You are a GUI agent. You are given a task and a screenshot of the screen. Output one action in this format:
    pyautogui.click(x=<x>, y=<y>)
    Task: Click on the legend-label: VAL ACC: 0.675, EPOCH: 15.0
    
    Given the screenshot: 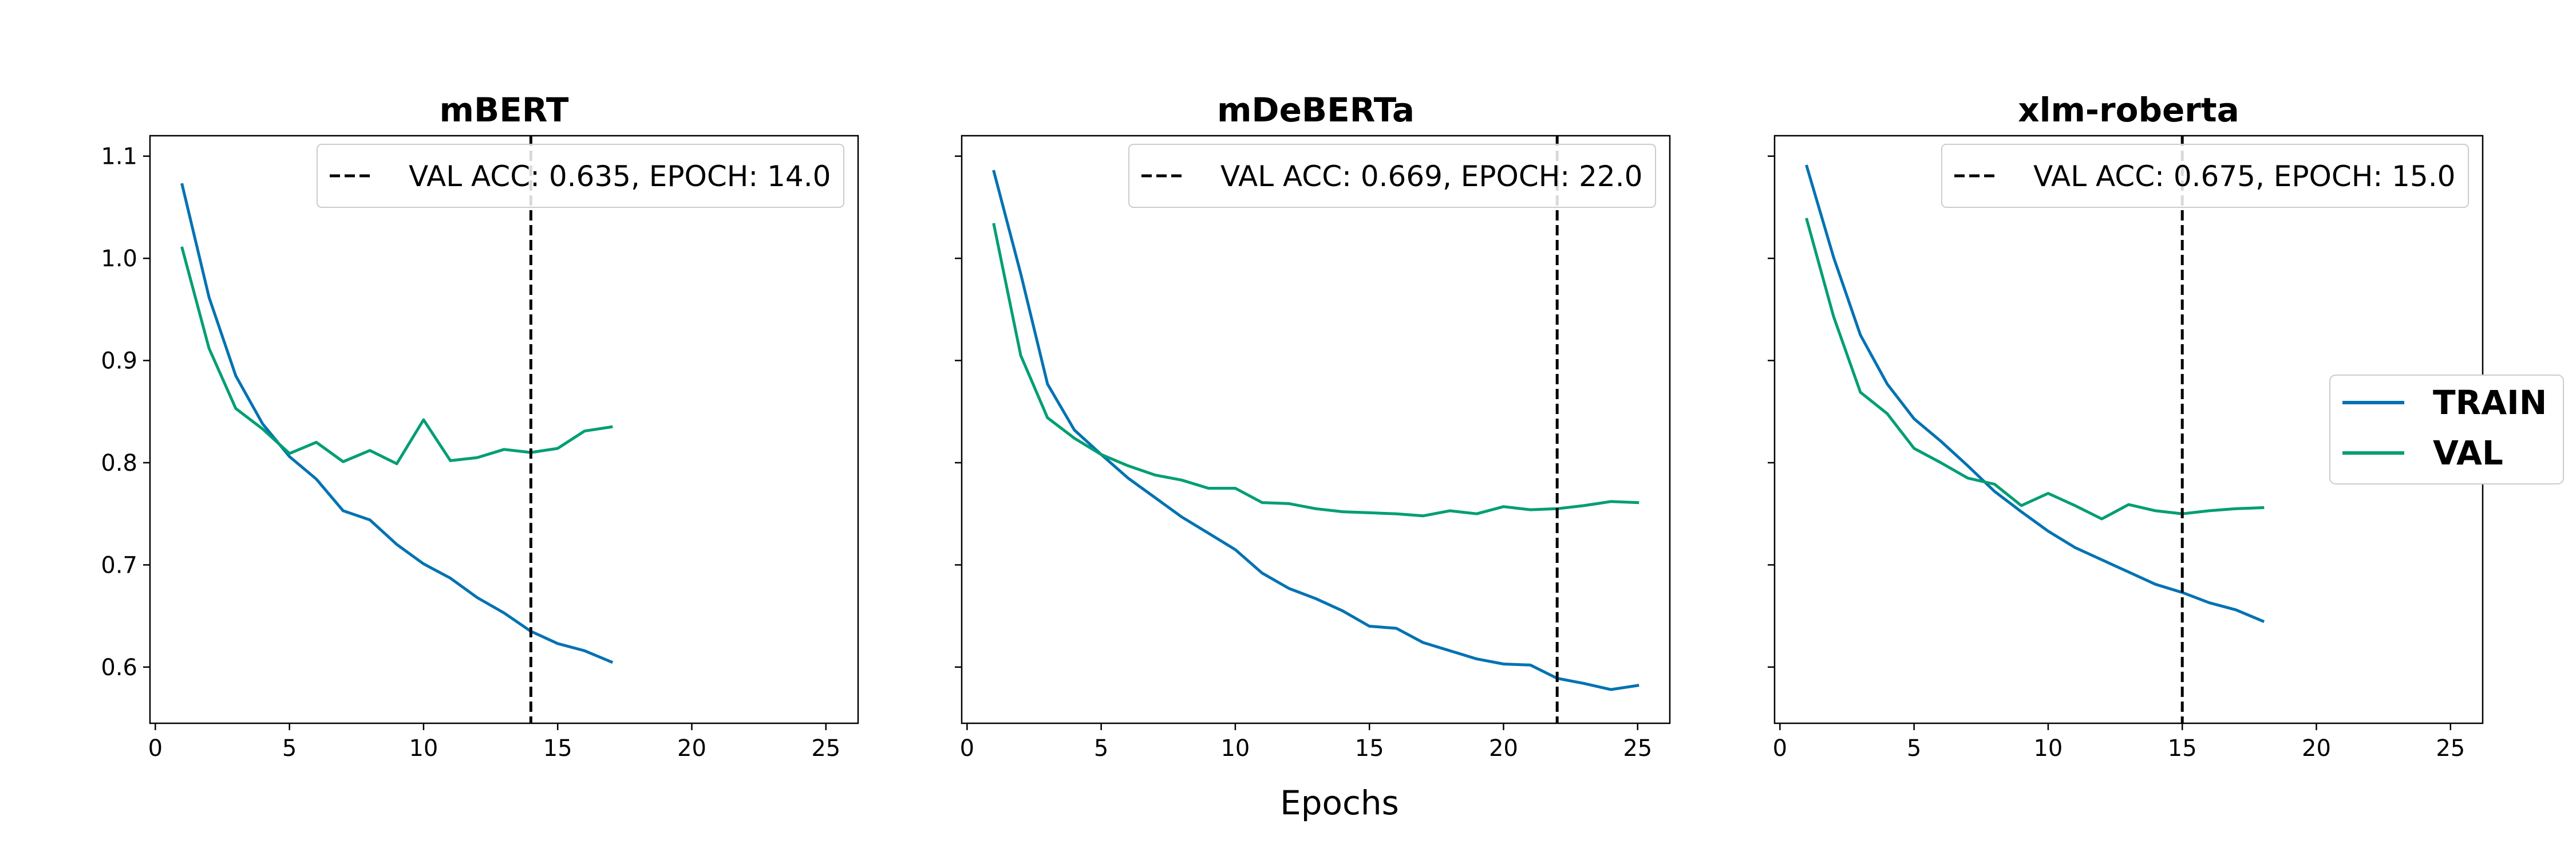 What is the action you would take?
    pyautogui.click(x=2244, y=176)
    